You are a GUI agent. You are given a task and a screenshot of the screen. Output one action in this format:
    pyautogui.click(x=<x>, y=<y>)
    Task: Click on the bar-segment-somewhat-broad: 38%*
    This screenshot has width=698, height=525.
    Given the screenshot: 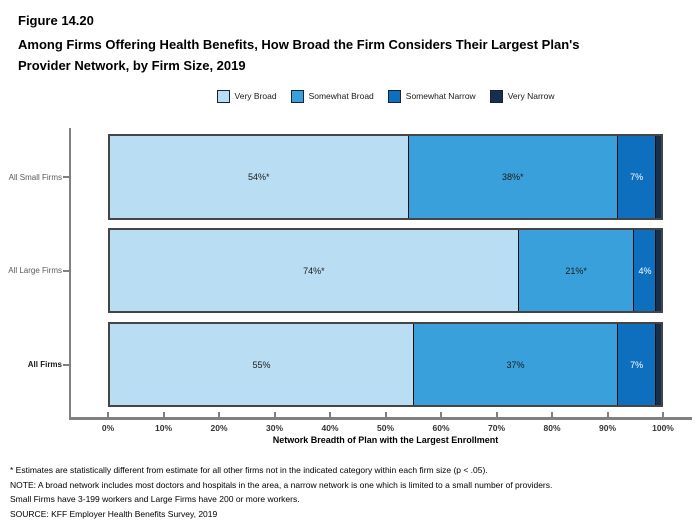 What is the action you would take?
    pyautogui.click(x=512, y=177)
    